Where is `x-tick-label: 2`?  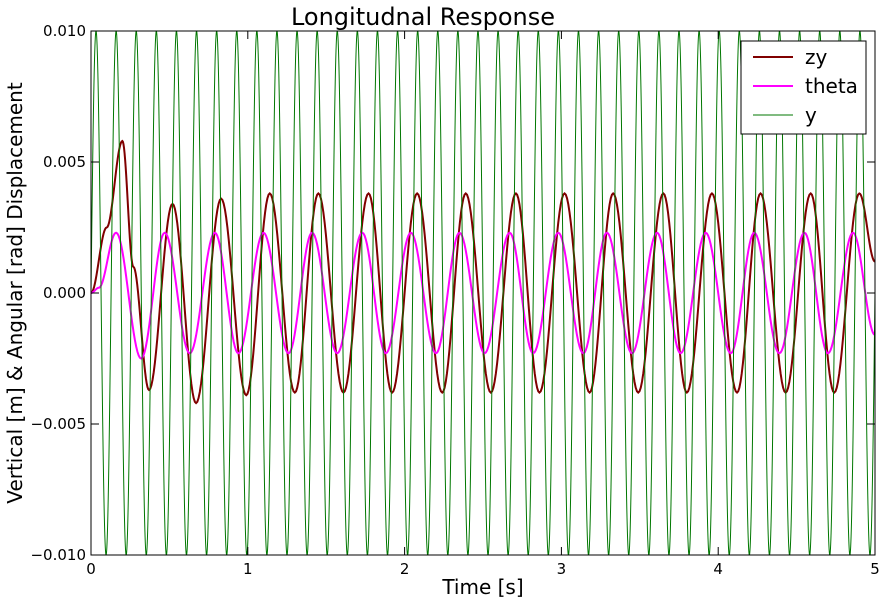 x-tick-label: 2 is located at coordinates (405, 569).